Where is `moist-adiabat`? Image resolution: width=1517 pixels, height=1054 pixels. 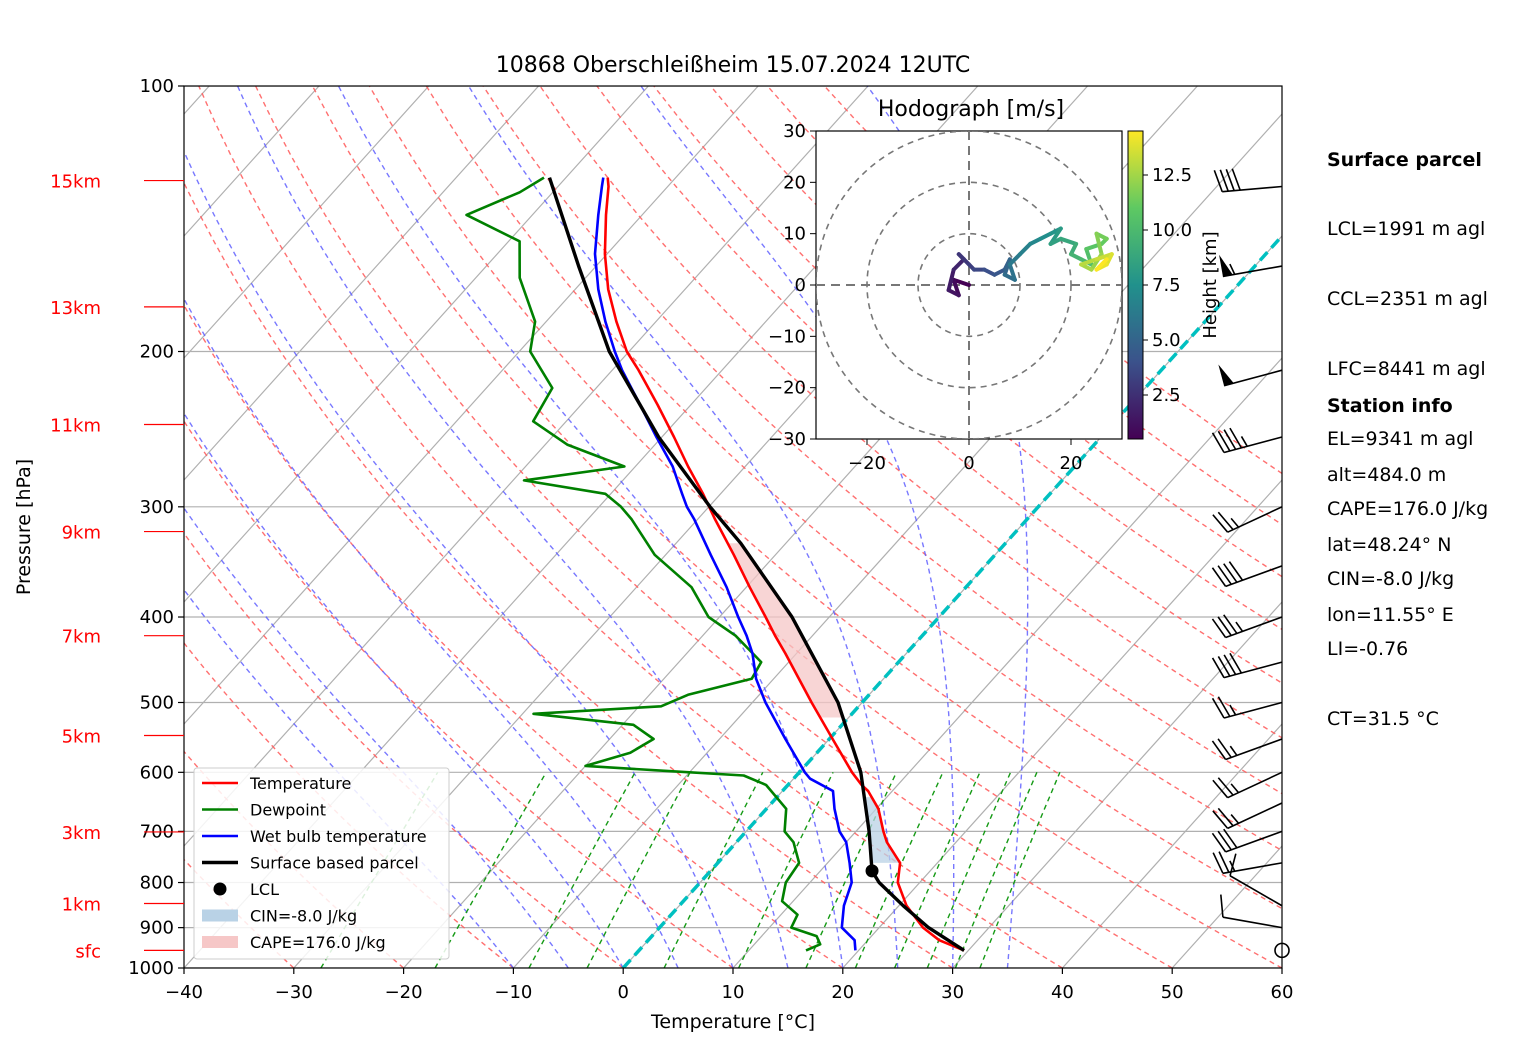
moist-adiabat is located at coordinates (349, 778).